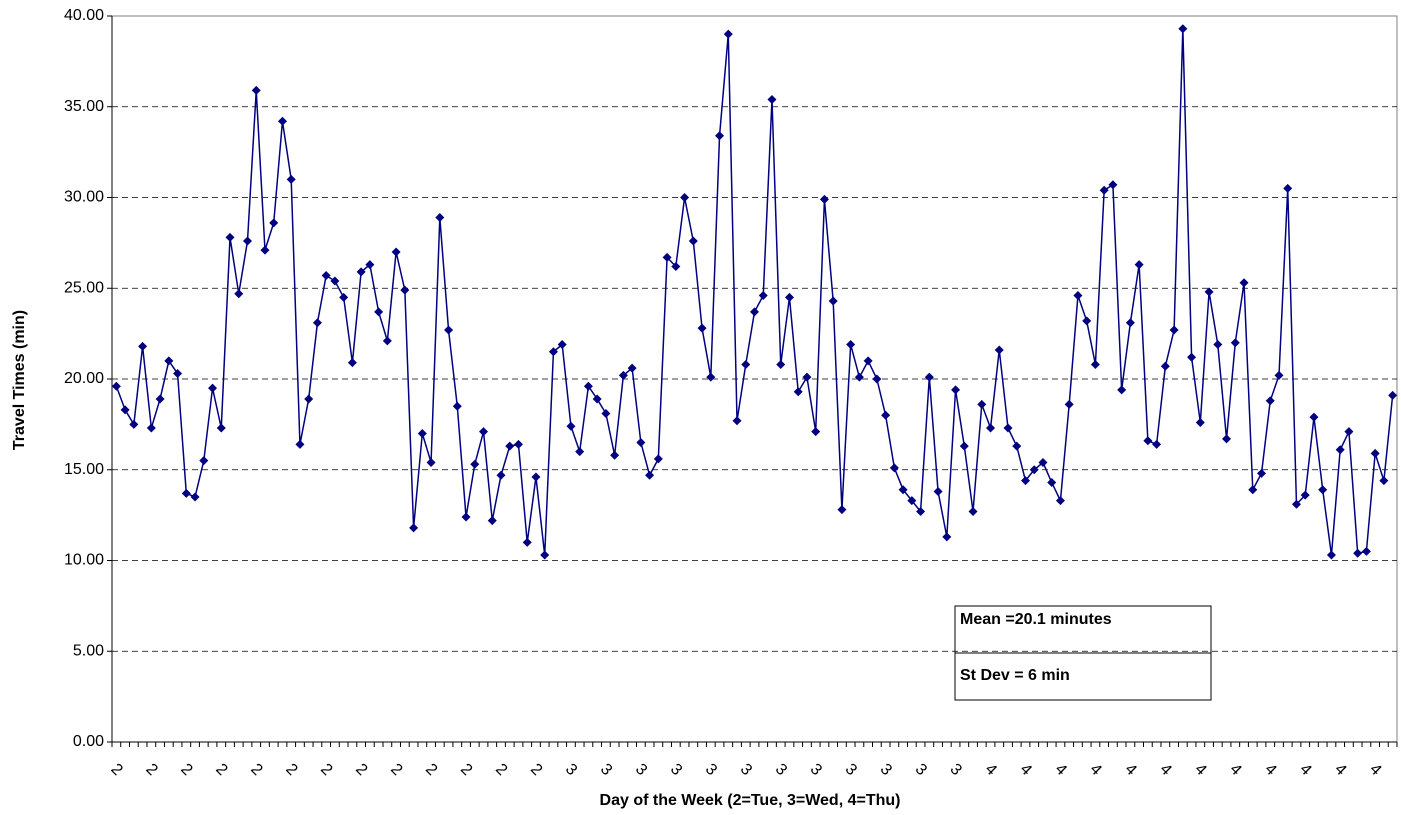  Describe the element at coordinates (88, 650) in the screenshot. I see `y-tick-label: 5.00` at that location.